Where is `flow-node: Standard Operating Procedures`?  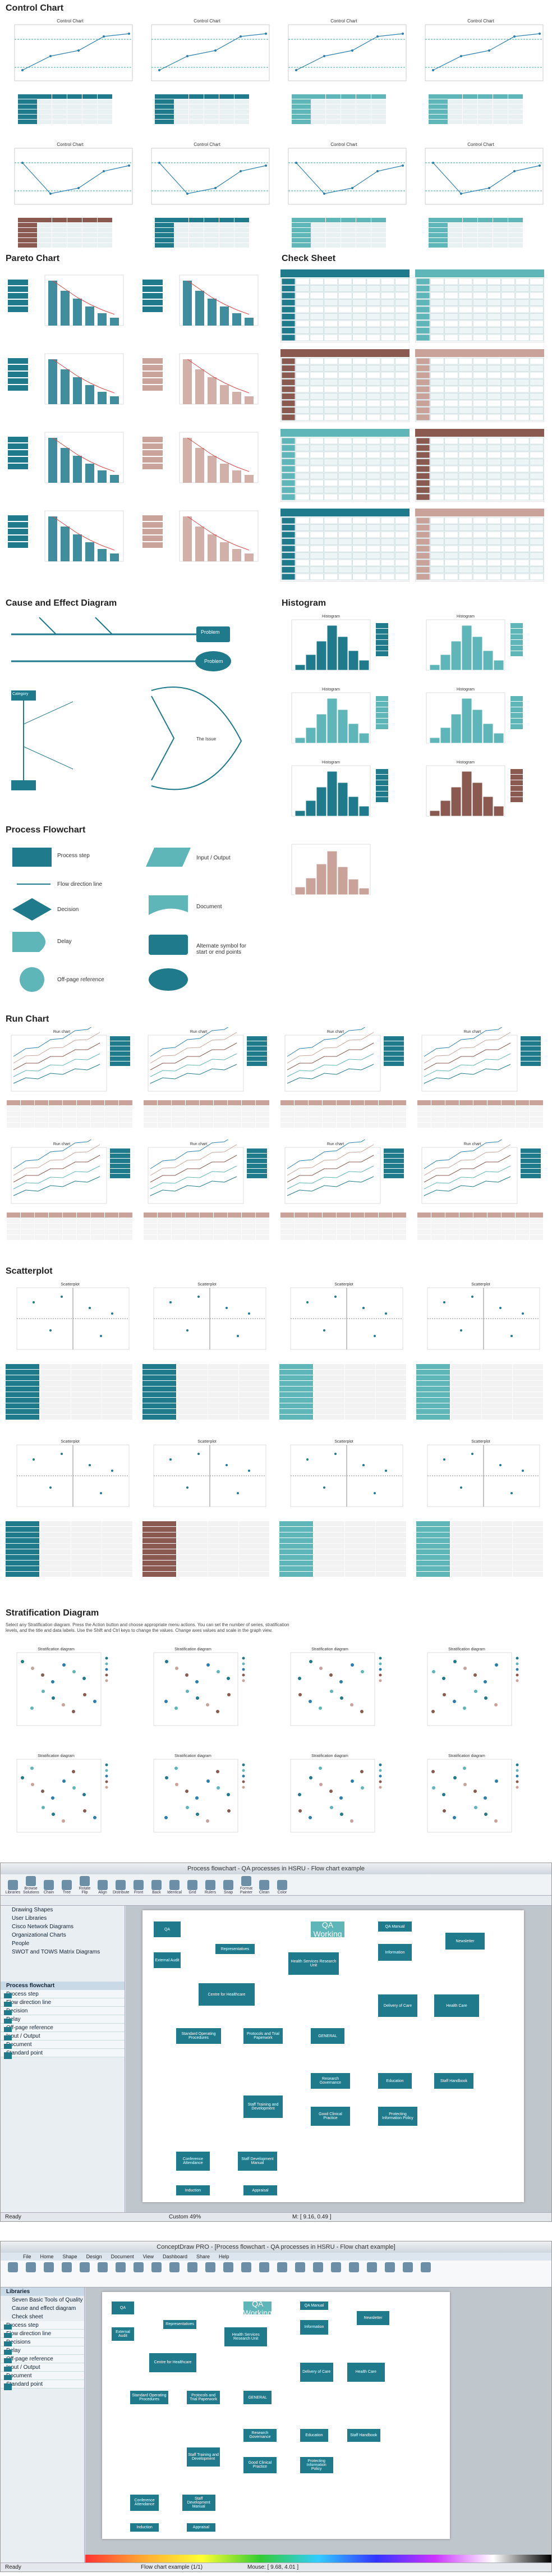 flow-node: Standard Operating Procedures is located at coordinates (198, 2036).